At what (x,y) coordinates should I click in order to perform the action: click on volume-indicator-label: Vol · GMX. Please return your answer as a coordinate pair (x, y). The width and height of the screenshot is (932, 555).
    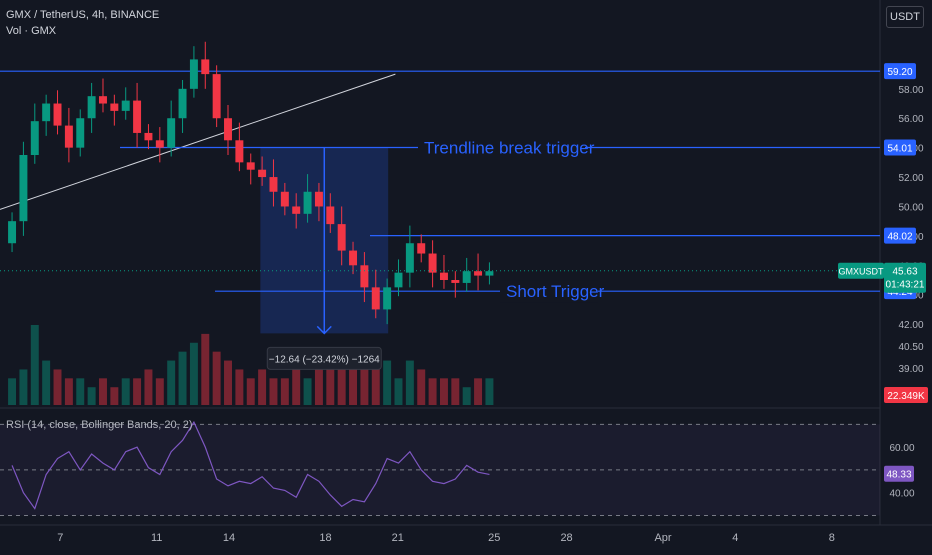
    Looking at the image, I should click on (31, 31).